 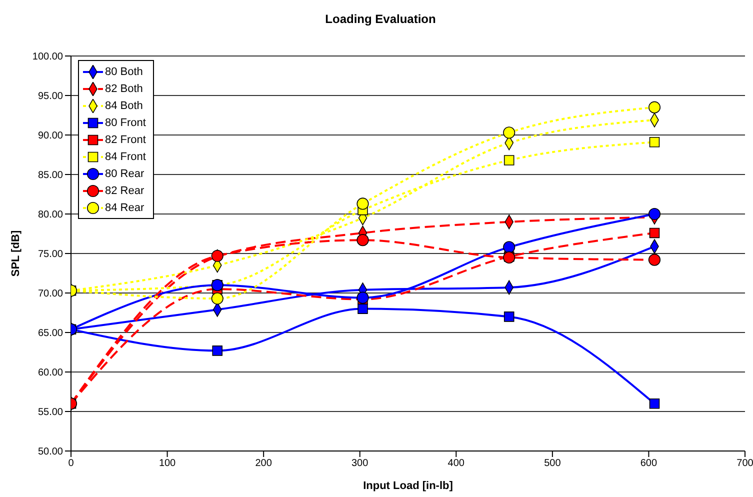 I want to click on x-tick-label: 400, so click(x=456, y=464).